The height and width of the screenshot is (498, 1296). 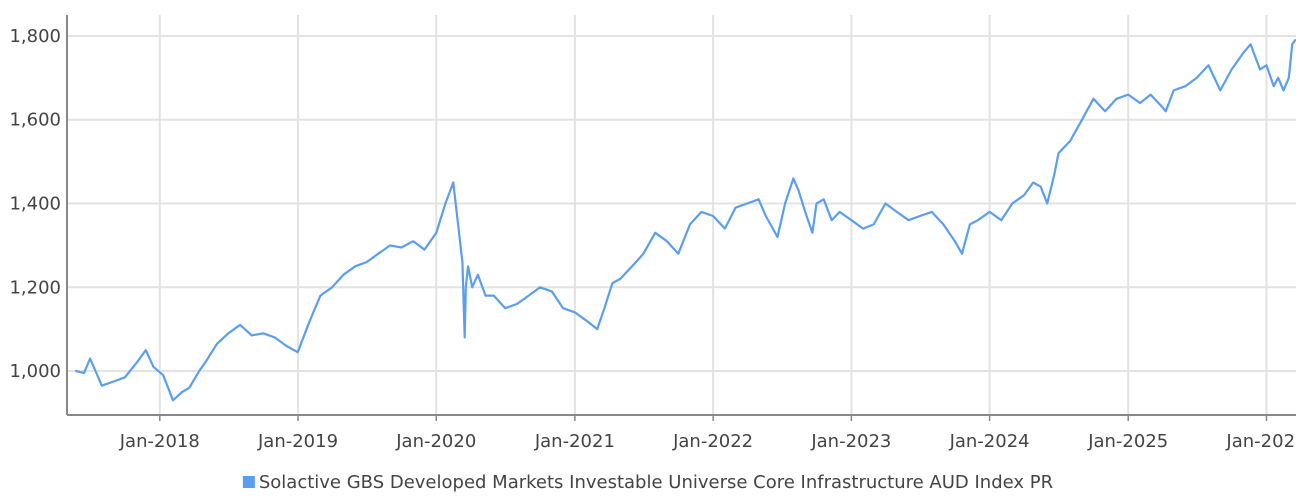 I want to click on x-tick-label: Jan-2018, so click(x=159, y=441).